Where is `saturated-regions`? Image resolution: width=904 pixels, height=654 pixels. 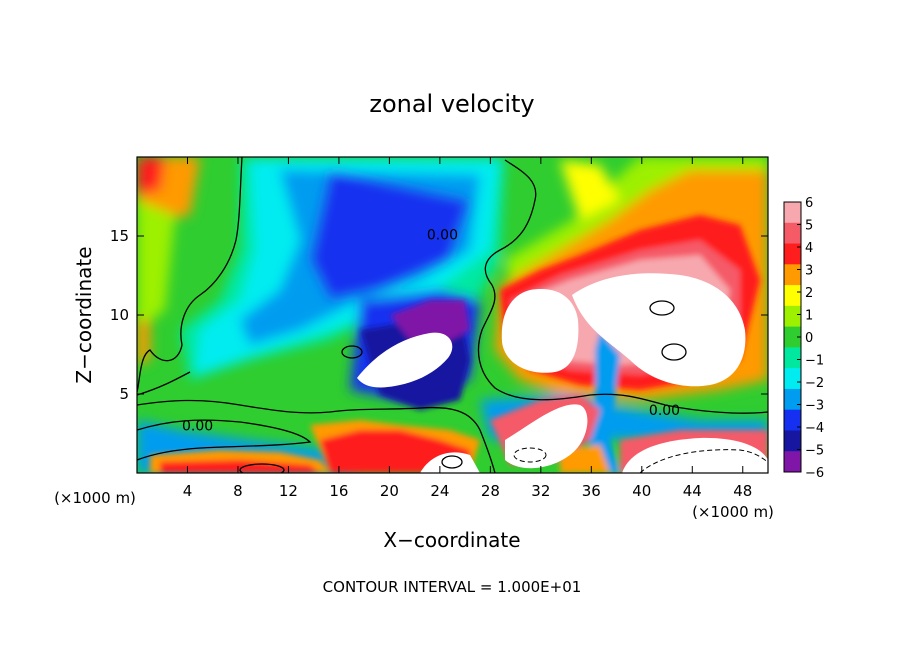
saturated-regions is located at coordinates (562, 373).